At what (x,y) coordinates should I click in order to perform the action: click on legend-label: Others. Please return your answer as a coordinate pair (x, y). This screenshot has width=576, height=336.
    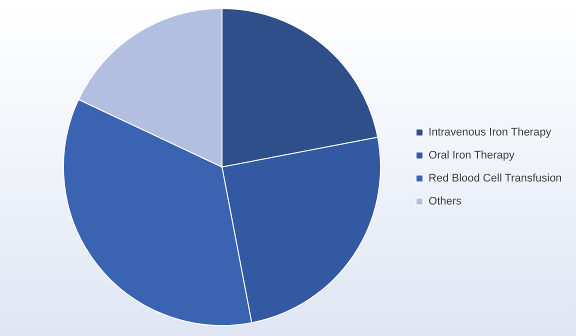
    Looking at the image, I should click on (445, 202).